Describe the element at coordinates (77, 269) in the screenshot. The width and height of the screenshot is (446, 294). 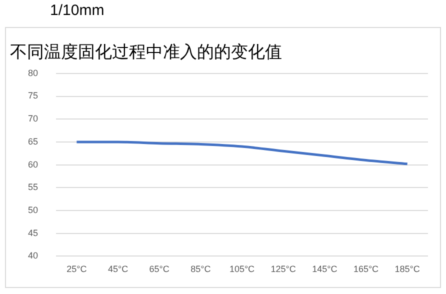
I see `x-tick-label: 25°C` at that location.